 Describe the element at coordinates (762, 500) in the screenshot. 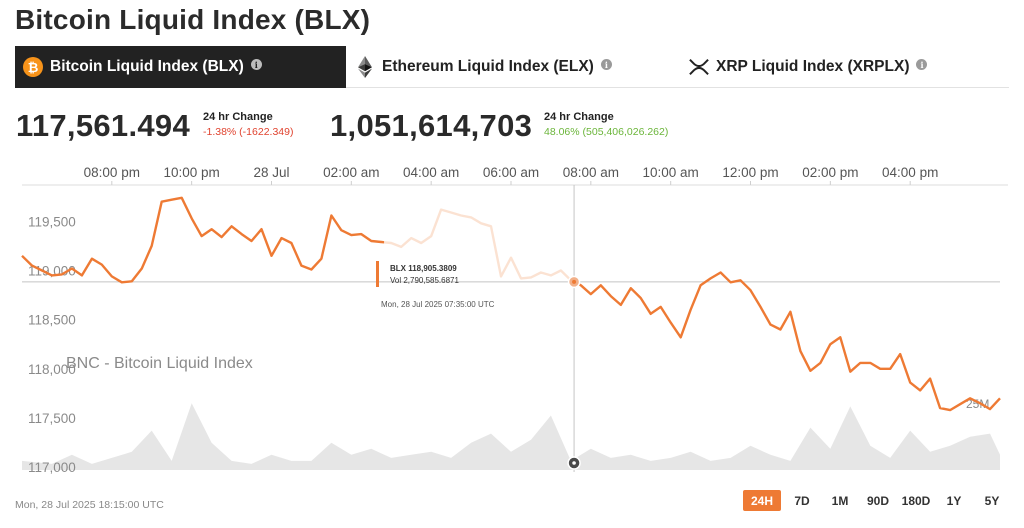

I see `range-24h-button: 24H` at that location.